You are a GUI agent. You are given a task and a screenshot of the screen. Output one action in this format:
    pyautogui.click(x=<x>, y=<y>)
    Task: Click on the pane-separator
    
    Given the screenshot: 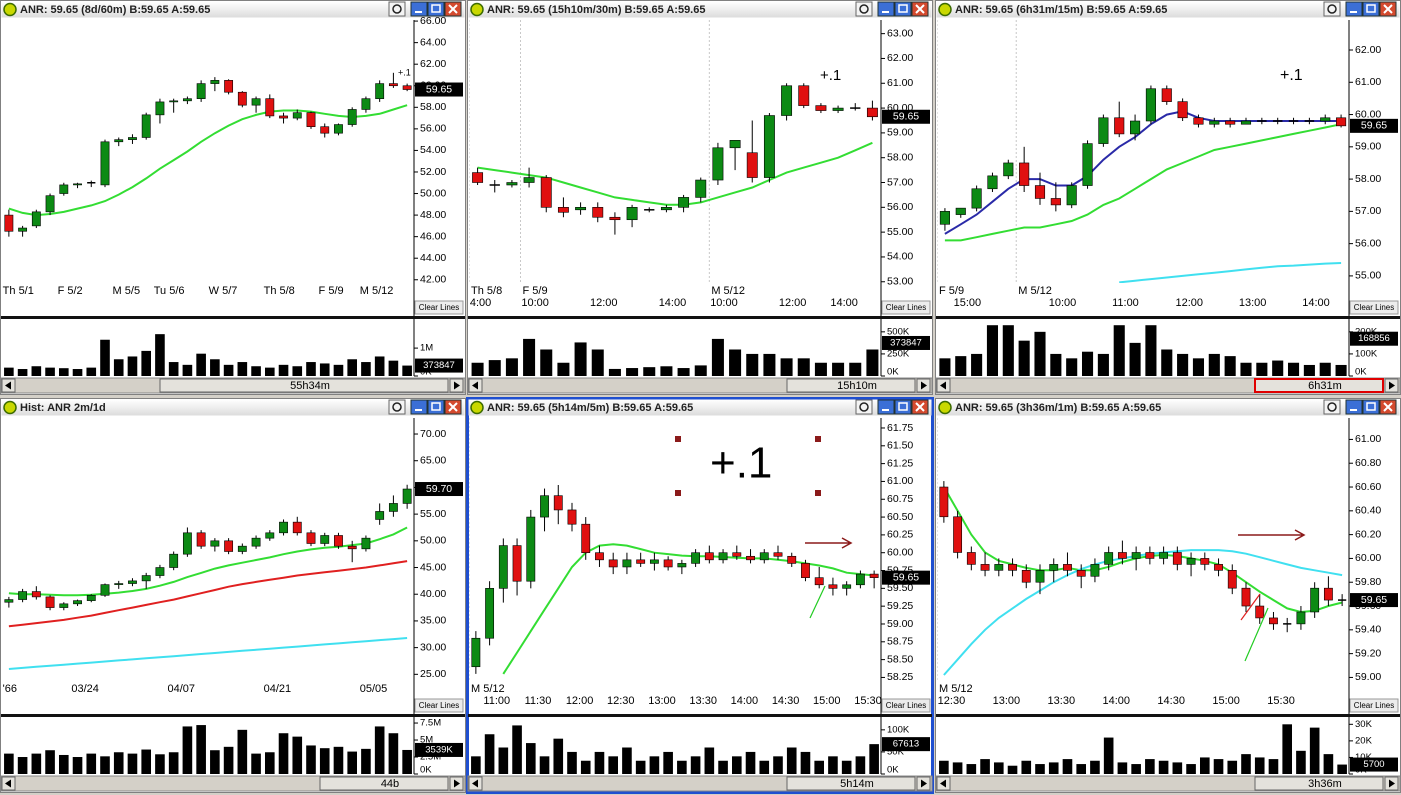 What is the action you would take?
    pyautogui.click(x=700, y=317)
    